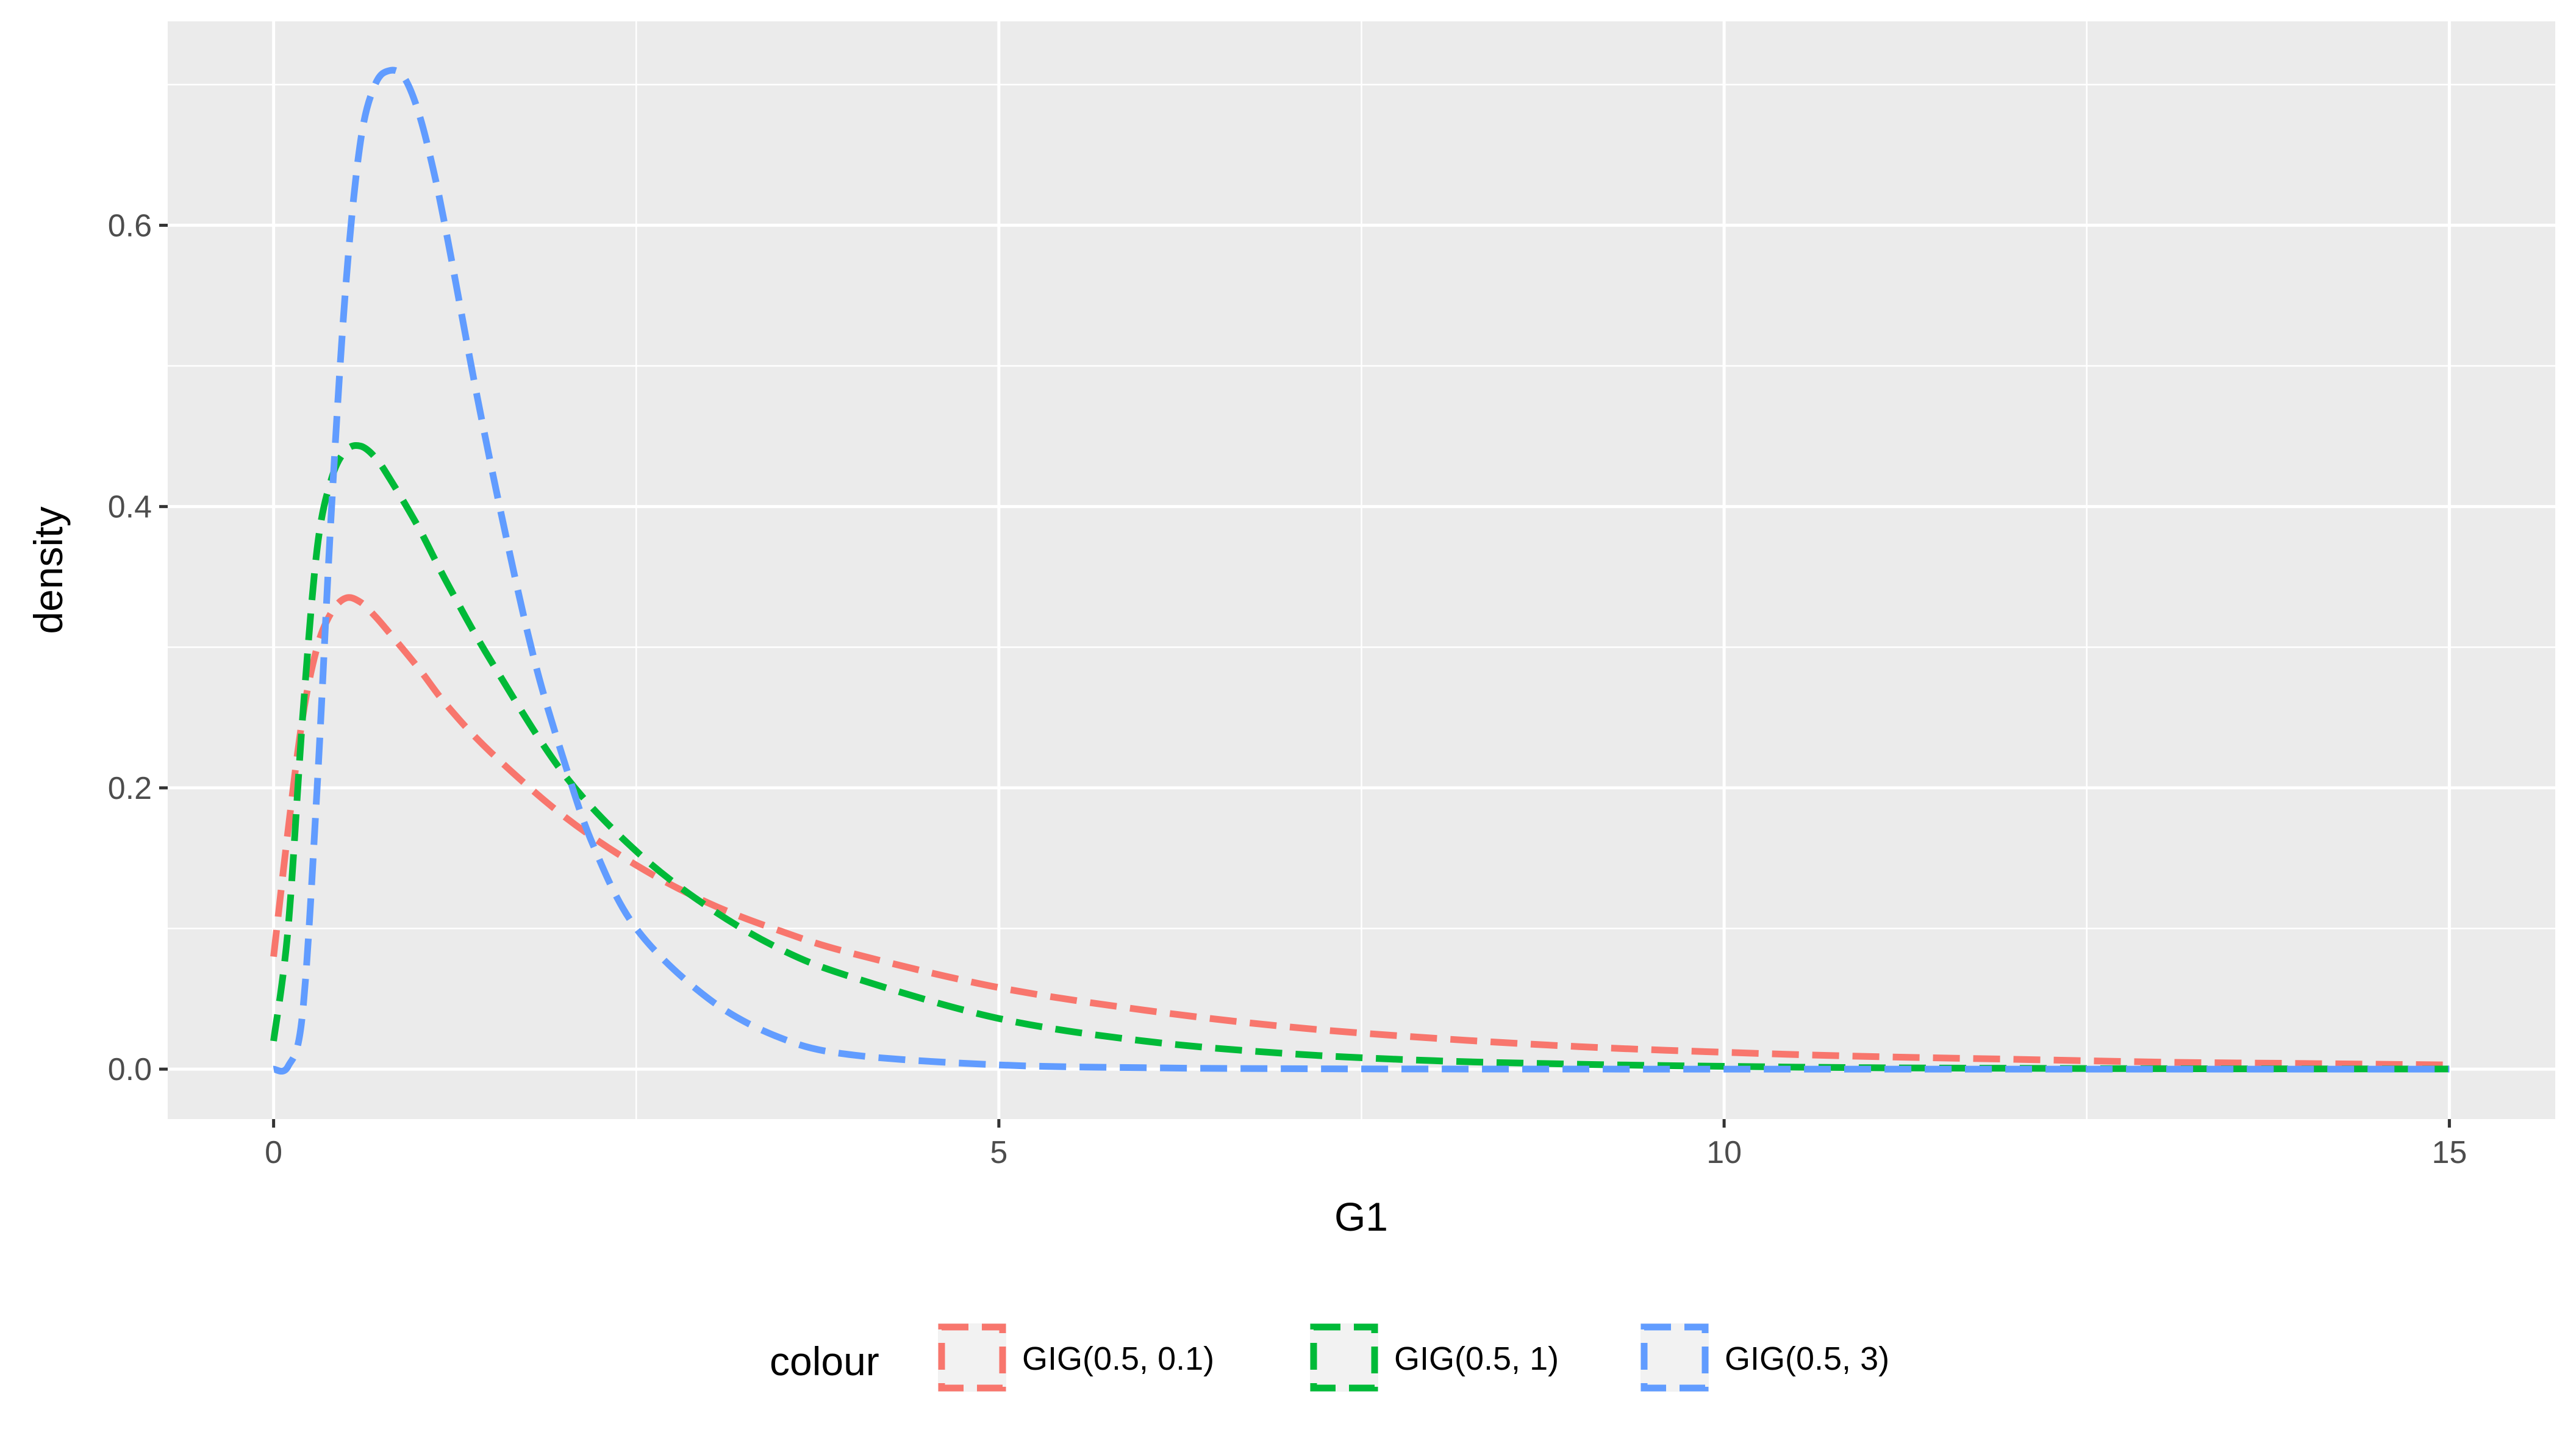 This screenshot has height=1449, width=2576. Describe the element at coordinates (130, 788) in the screenshot. I see `y-tick-label: 0.2` at that location.